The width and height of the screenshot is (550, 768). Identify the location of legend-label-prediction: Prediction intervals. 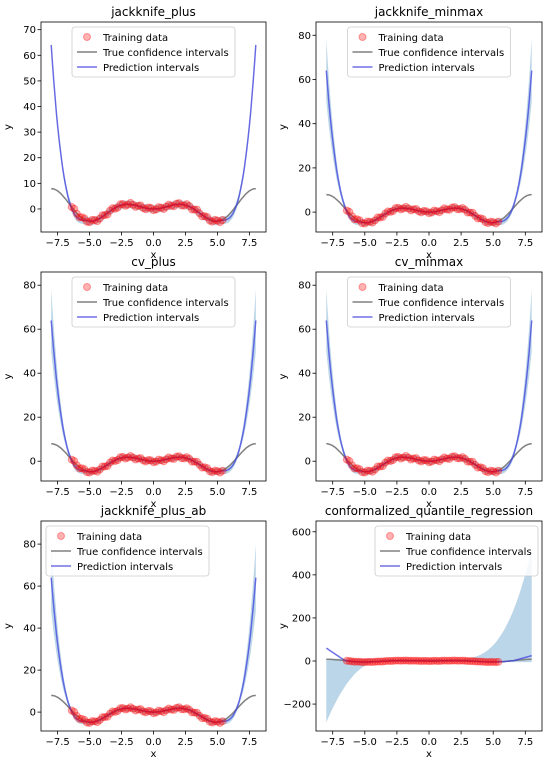
(151, 318).